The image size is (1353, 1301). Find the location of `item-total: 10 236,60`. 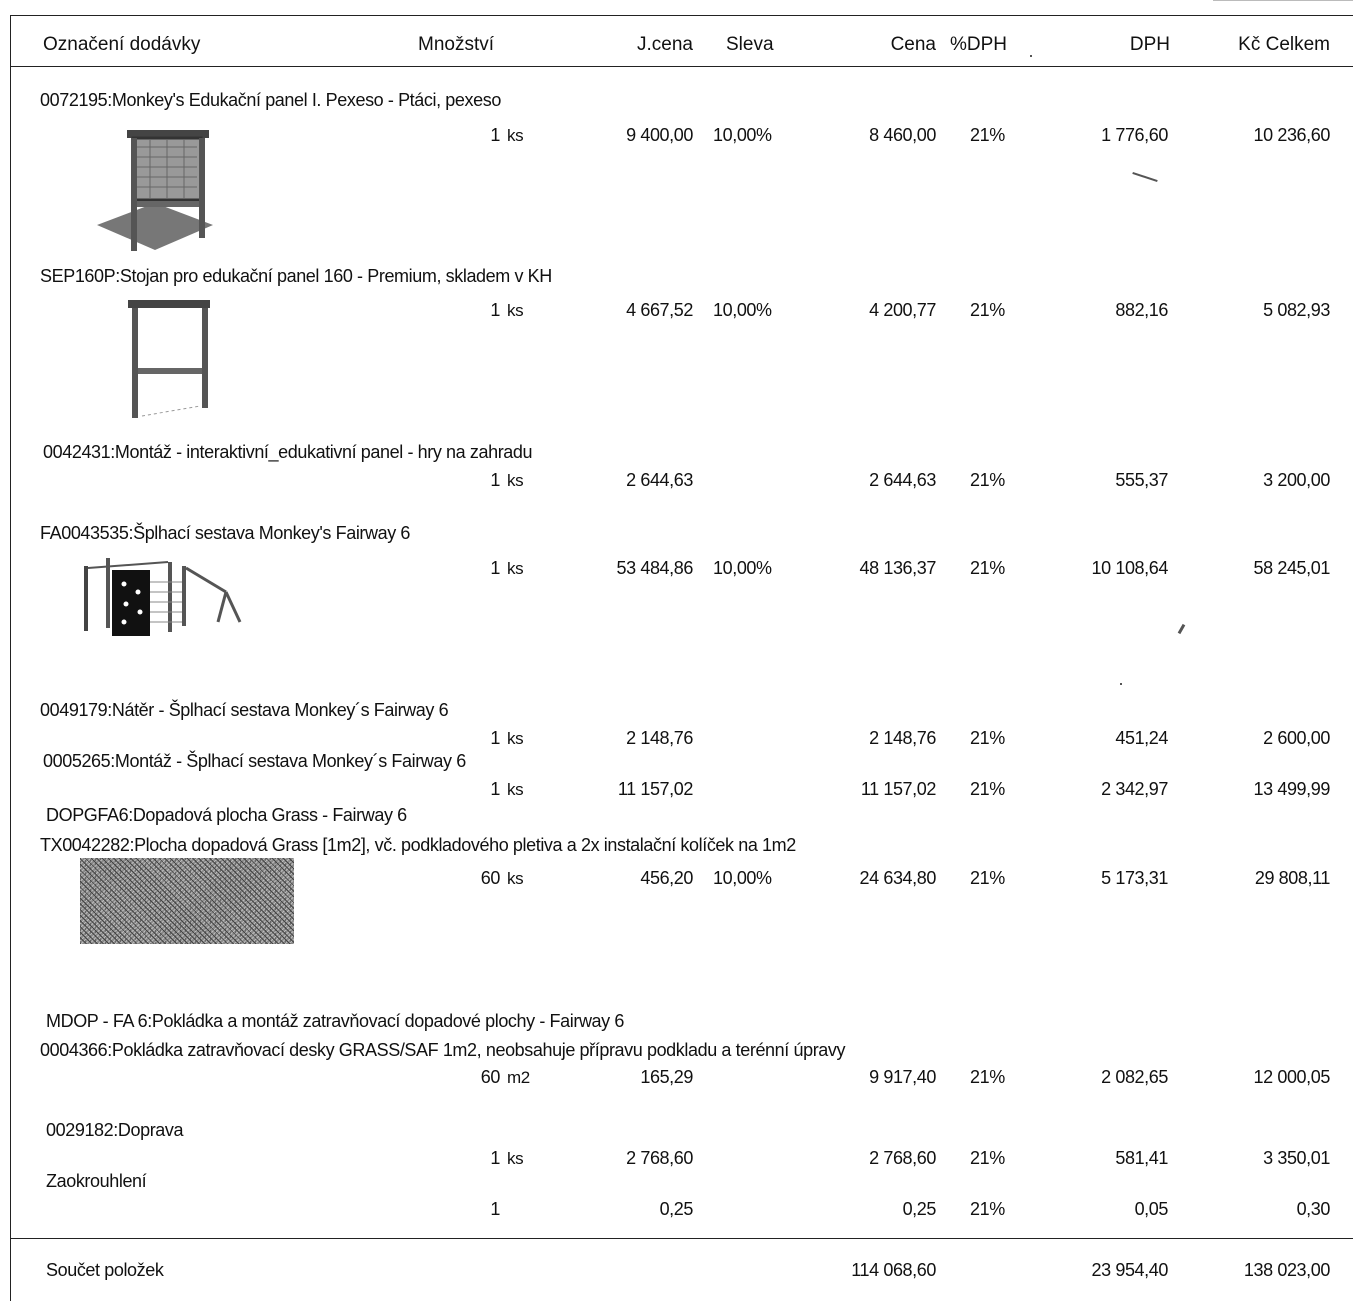

item-total: 10 236,60 is located at coordinates (1292, 135).